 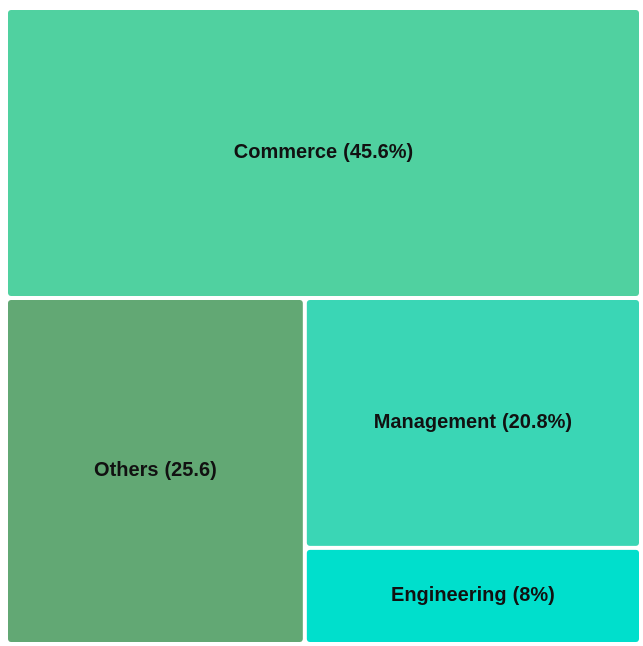 What do you see at coordinates (449, 595) in the screenshot?
I see `category-name: Engineering` at bounding box center [449, 595].